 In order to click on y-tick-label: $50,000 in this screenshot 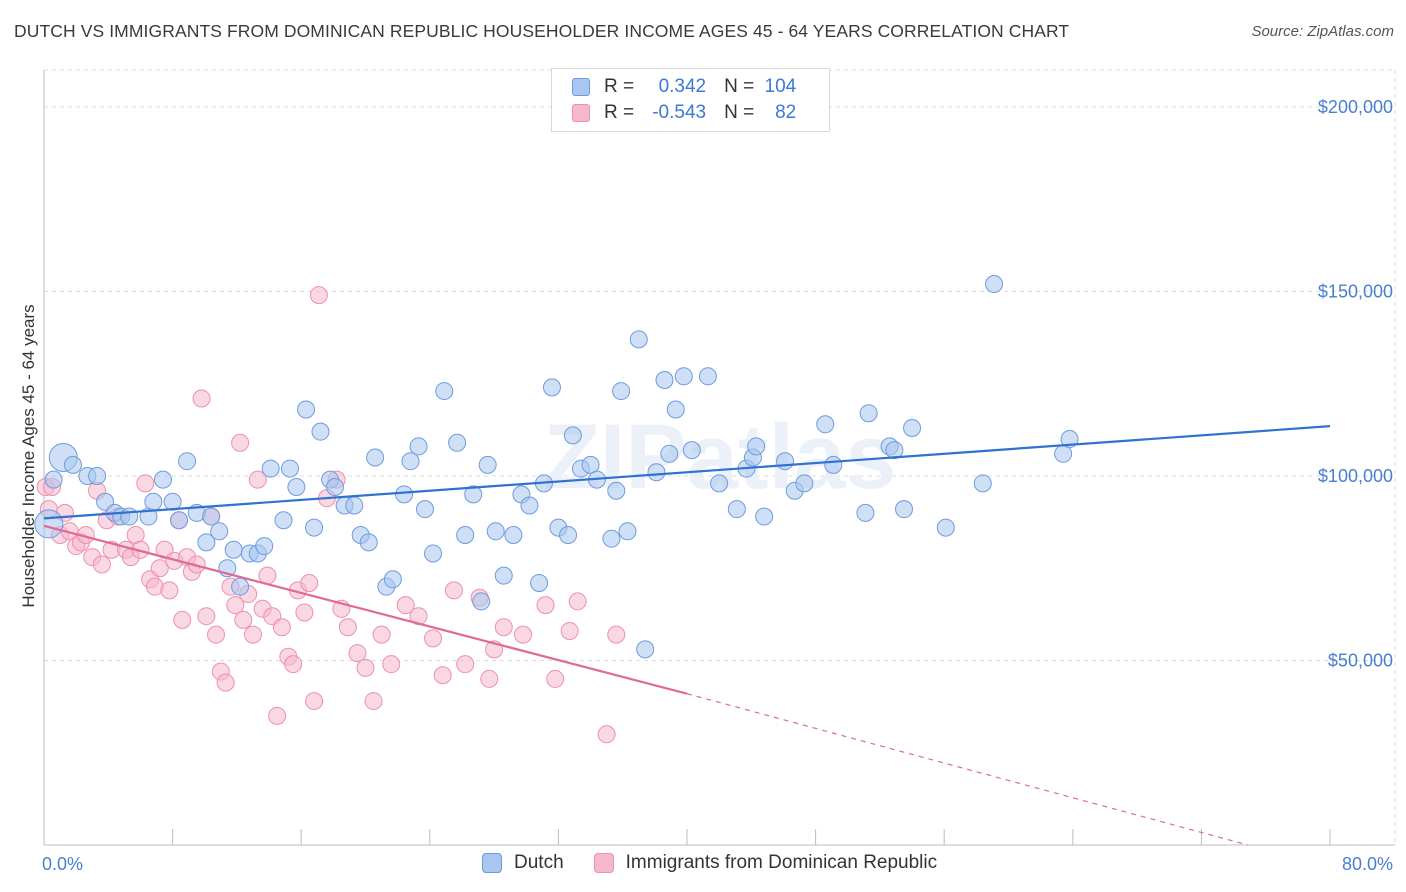, I will do `click(1360, 660)`.